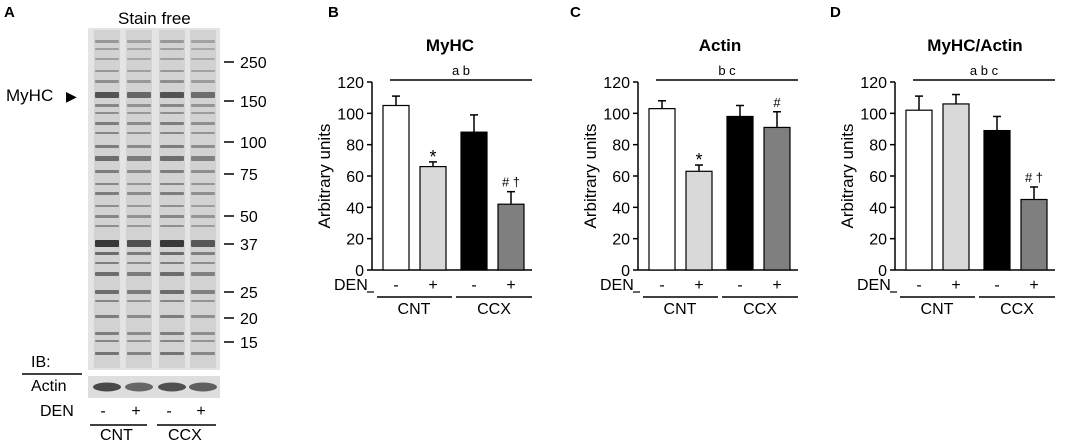 This screenshot has height=443, width=1084. What do you see at coordinates (249, 319) in the screenshot?
I see `mw-label: 20` at bounding box center [249, 319].